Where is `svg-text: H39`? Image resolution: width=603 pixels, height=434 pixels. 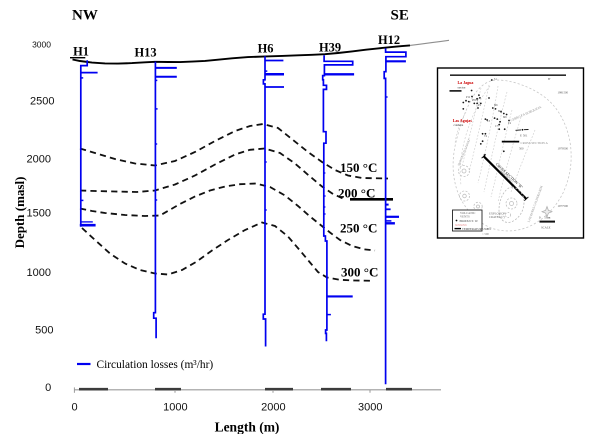 svg-text: H39 is located at coordinates (330, 48).